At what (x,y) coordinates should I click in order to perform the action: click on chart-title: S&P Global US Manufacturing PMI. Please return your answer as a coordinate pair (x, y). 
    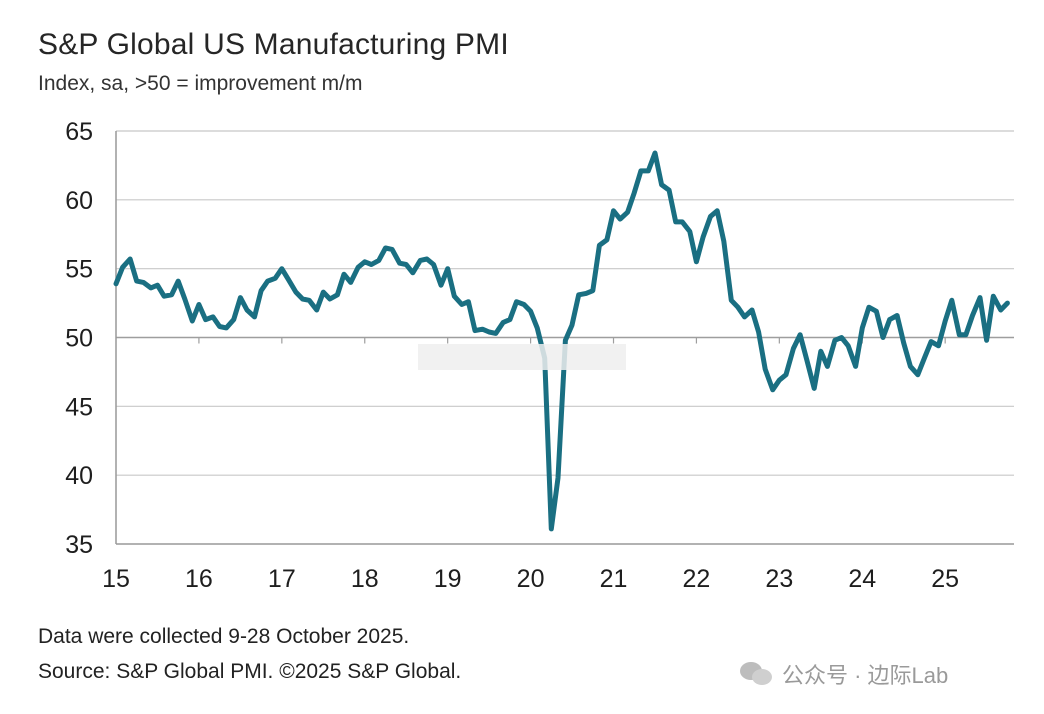
    Looking at the image, I should click on (273, 44).